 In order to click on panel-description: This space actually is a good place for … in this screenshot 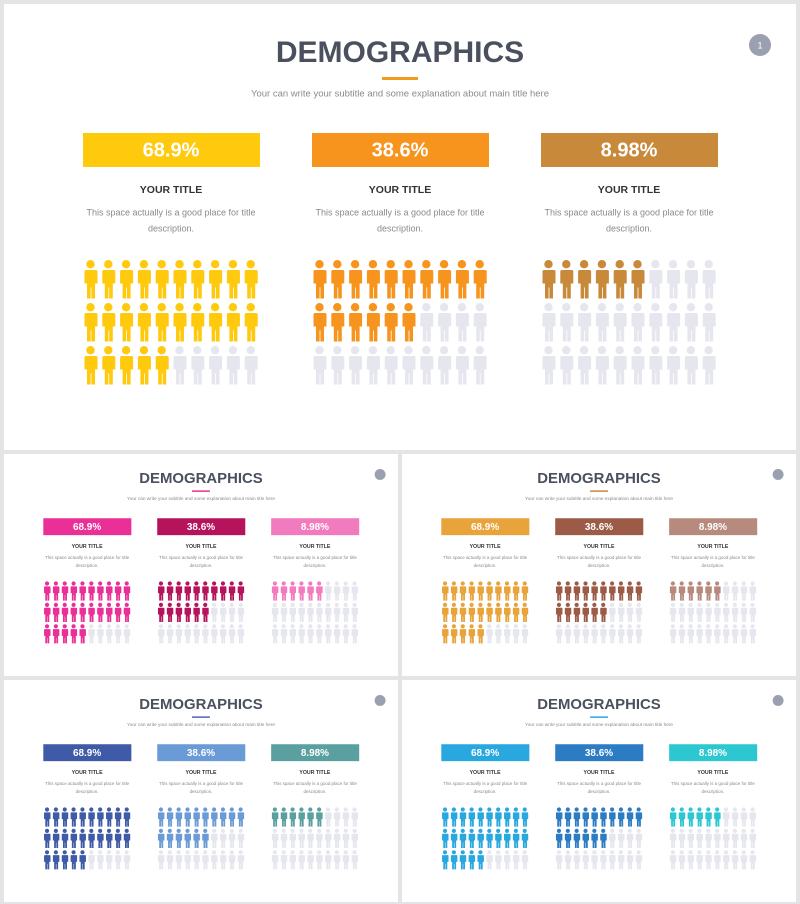, I will do `click(87, 557)`.